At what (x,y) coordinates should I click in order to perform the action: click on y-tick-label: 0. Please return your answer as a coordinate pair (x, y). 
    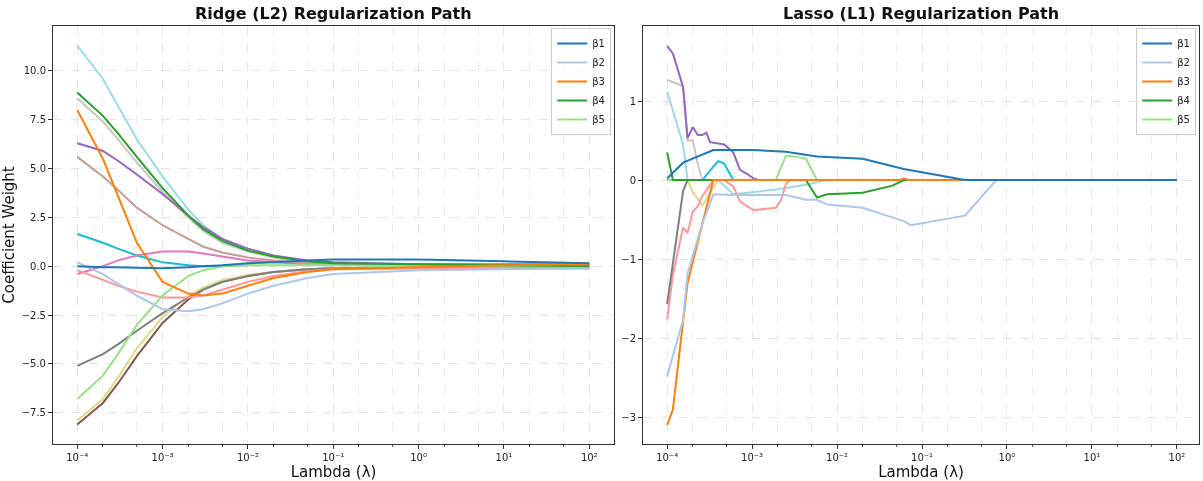
    Looking at the image, I should click on (632, 180).